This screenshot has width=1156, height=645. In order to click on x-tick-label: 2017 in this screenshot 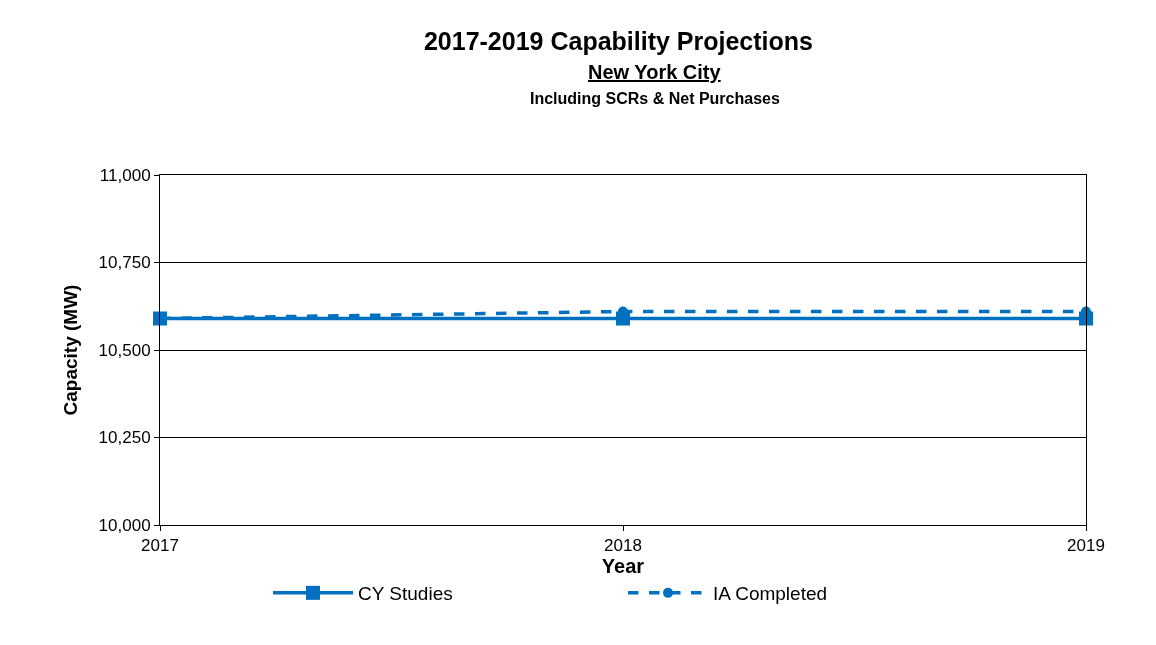, I will do `click(160, 546)`.